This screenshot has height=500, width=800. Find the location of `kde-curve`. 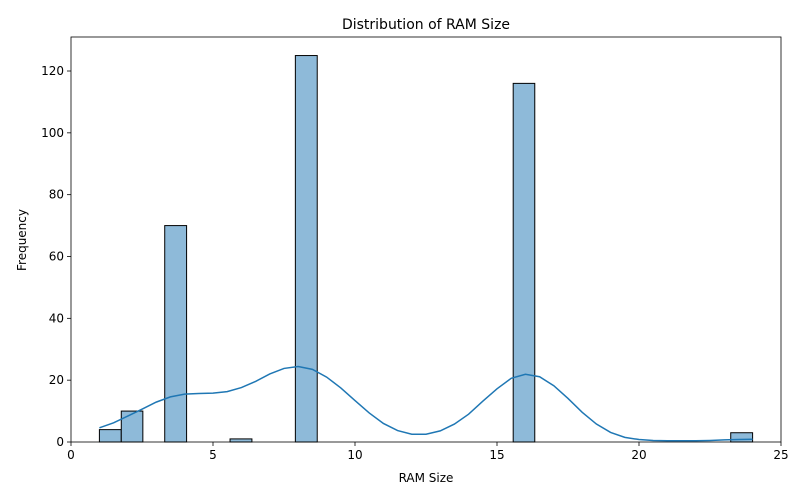

kde-curve is located at coordinates (426, 403).